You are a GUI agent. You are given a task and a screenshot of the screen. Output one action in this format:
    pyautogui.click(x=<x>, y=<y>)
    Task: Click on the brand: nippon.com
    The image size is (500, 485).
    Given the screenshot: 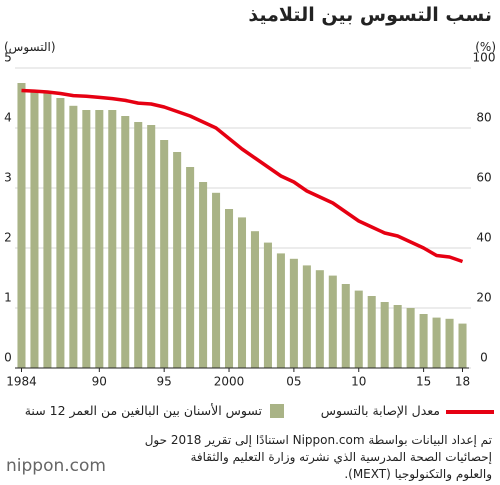 What is the action you would take?
    pyautogui.click(x=56, y=466)
    